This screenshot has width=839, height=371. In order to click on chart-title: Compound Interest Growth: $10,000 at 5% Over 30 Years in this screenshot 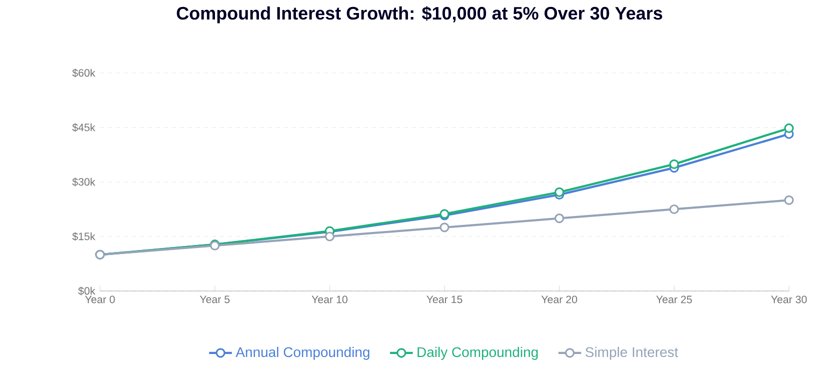, I will do `click(419, 15)`.